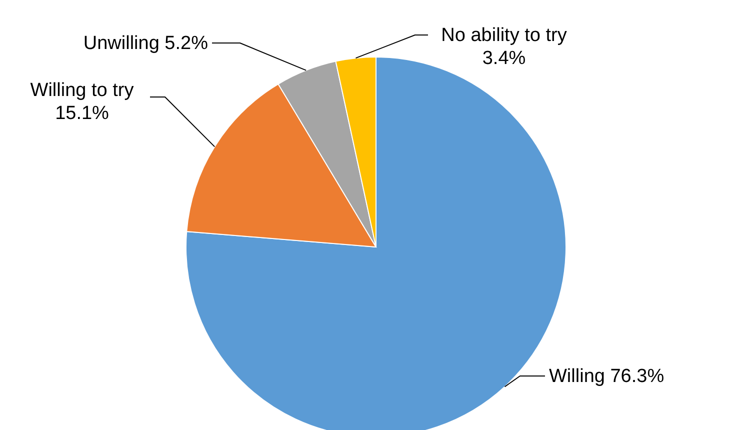 The height and width of the screenshot is (430, 748). Describe the element at coordinates (82, 90) in the screenshot. I see `slice-label: Willing to try` at that location.